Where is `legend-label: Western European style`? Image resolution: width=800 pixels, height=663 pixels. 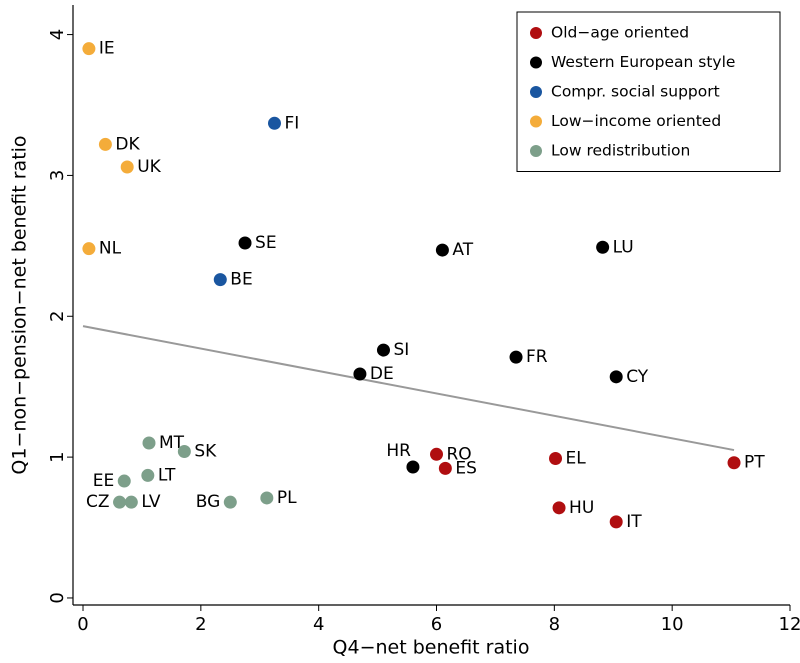
legend-label: Western European style is located at coordinates (643, 62).